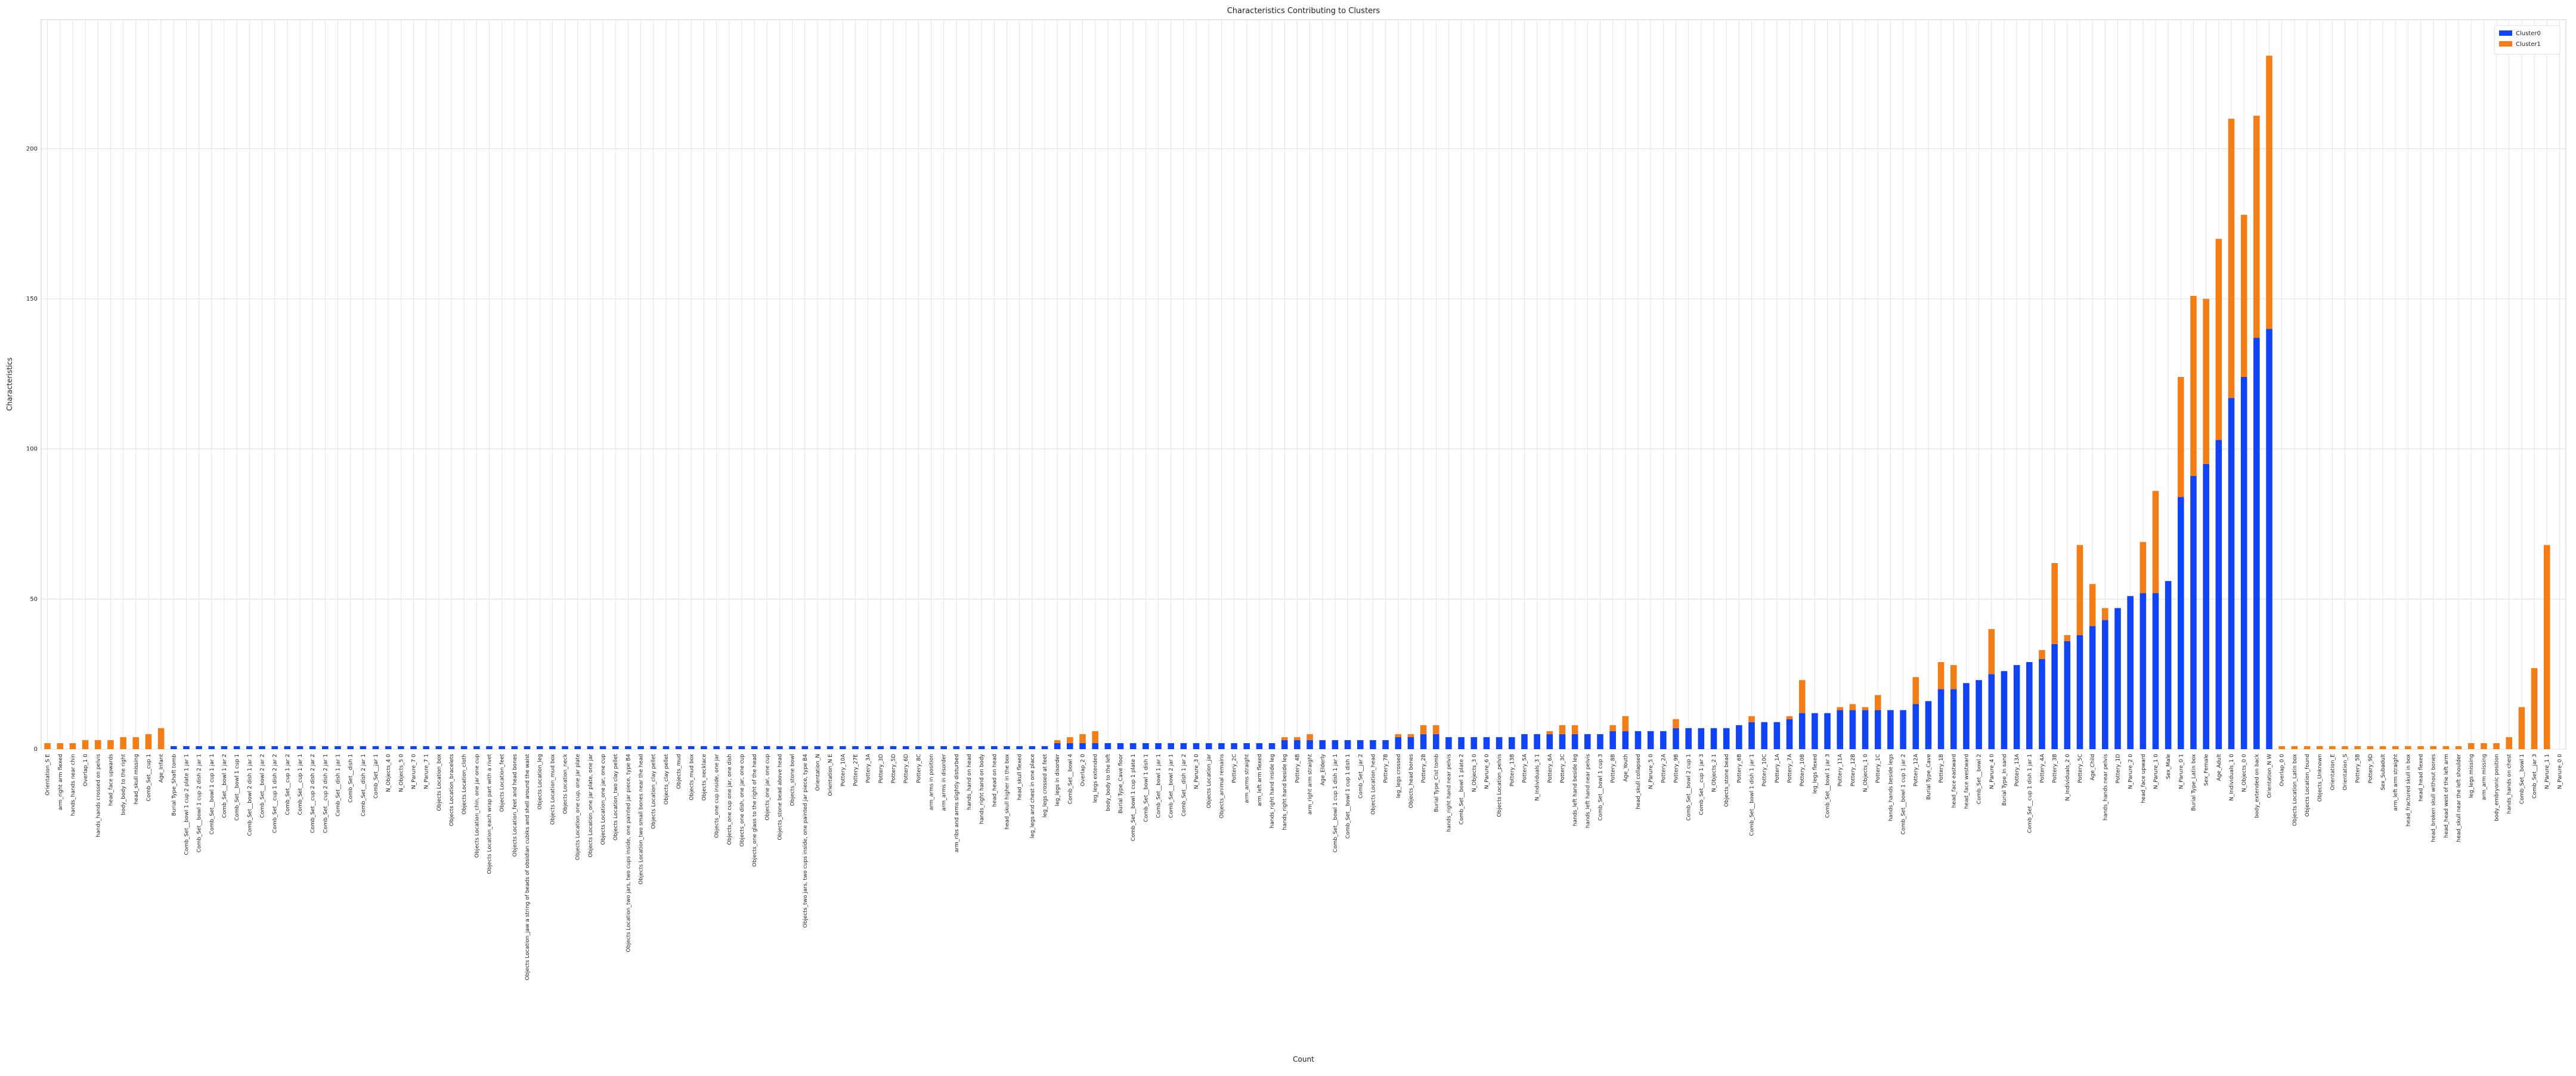 Image resolution: width=2576 pixels, height=1076 pixels. I want to click on x-tick-label: Objects_animal remains, so click(1222, 786).